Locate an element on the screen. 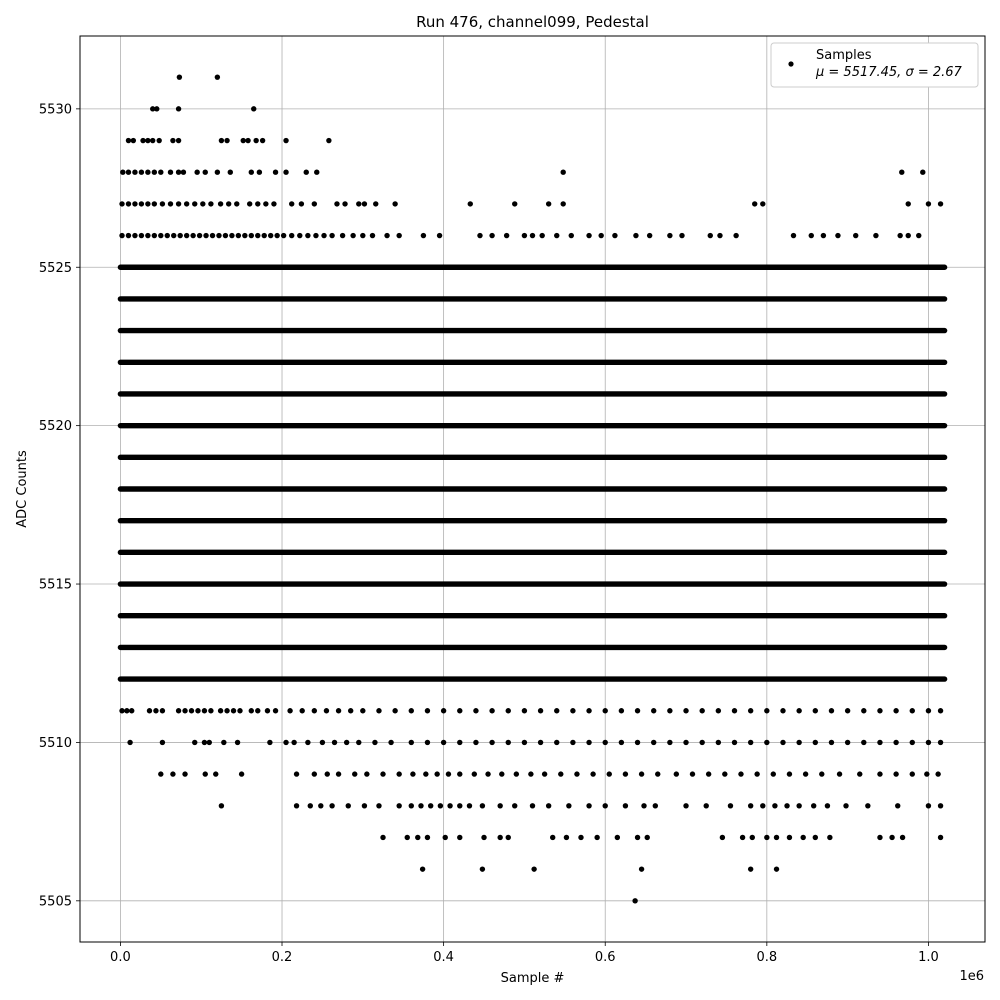 The image size is (1000, 1000). legend-marker is located at coordinates (791, 64).